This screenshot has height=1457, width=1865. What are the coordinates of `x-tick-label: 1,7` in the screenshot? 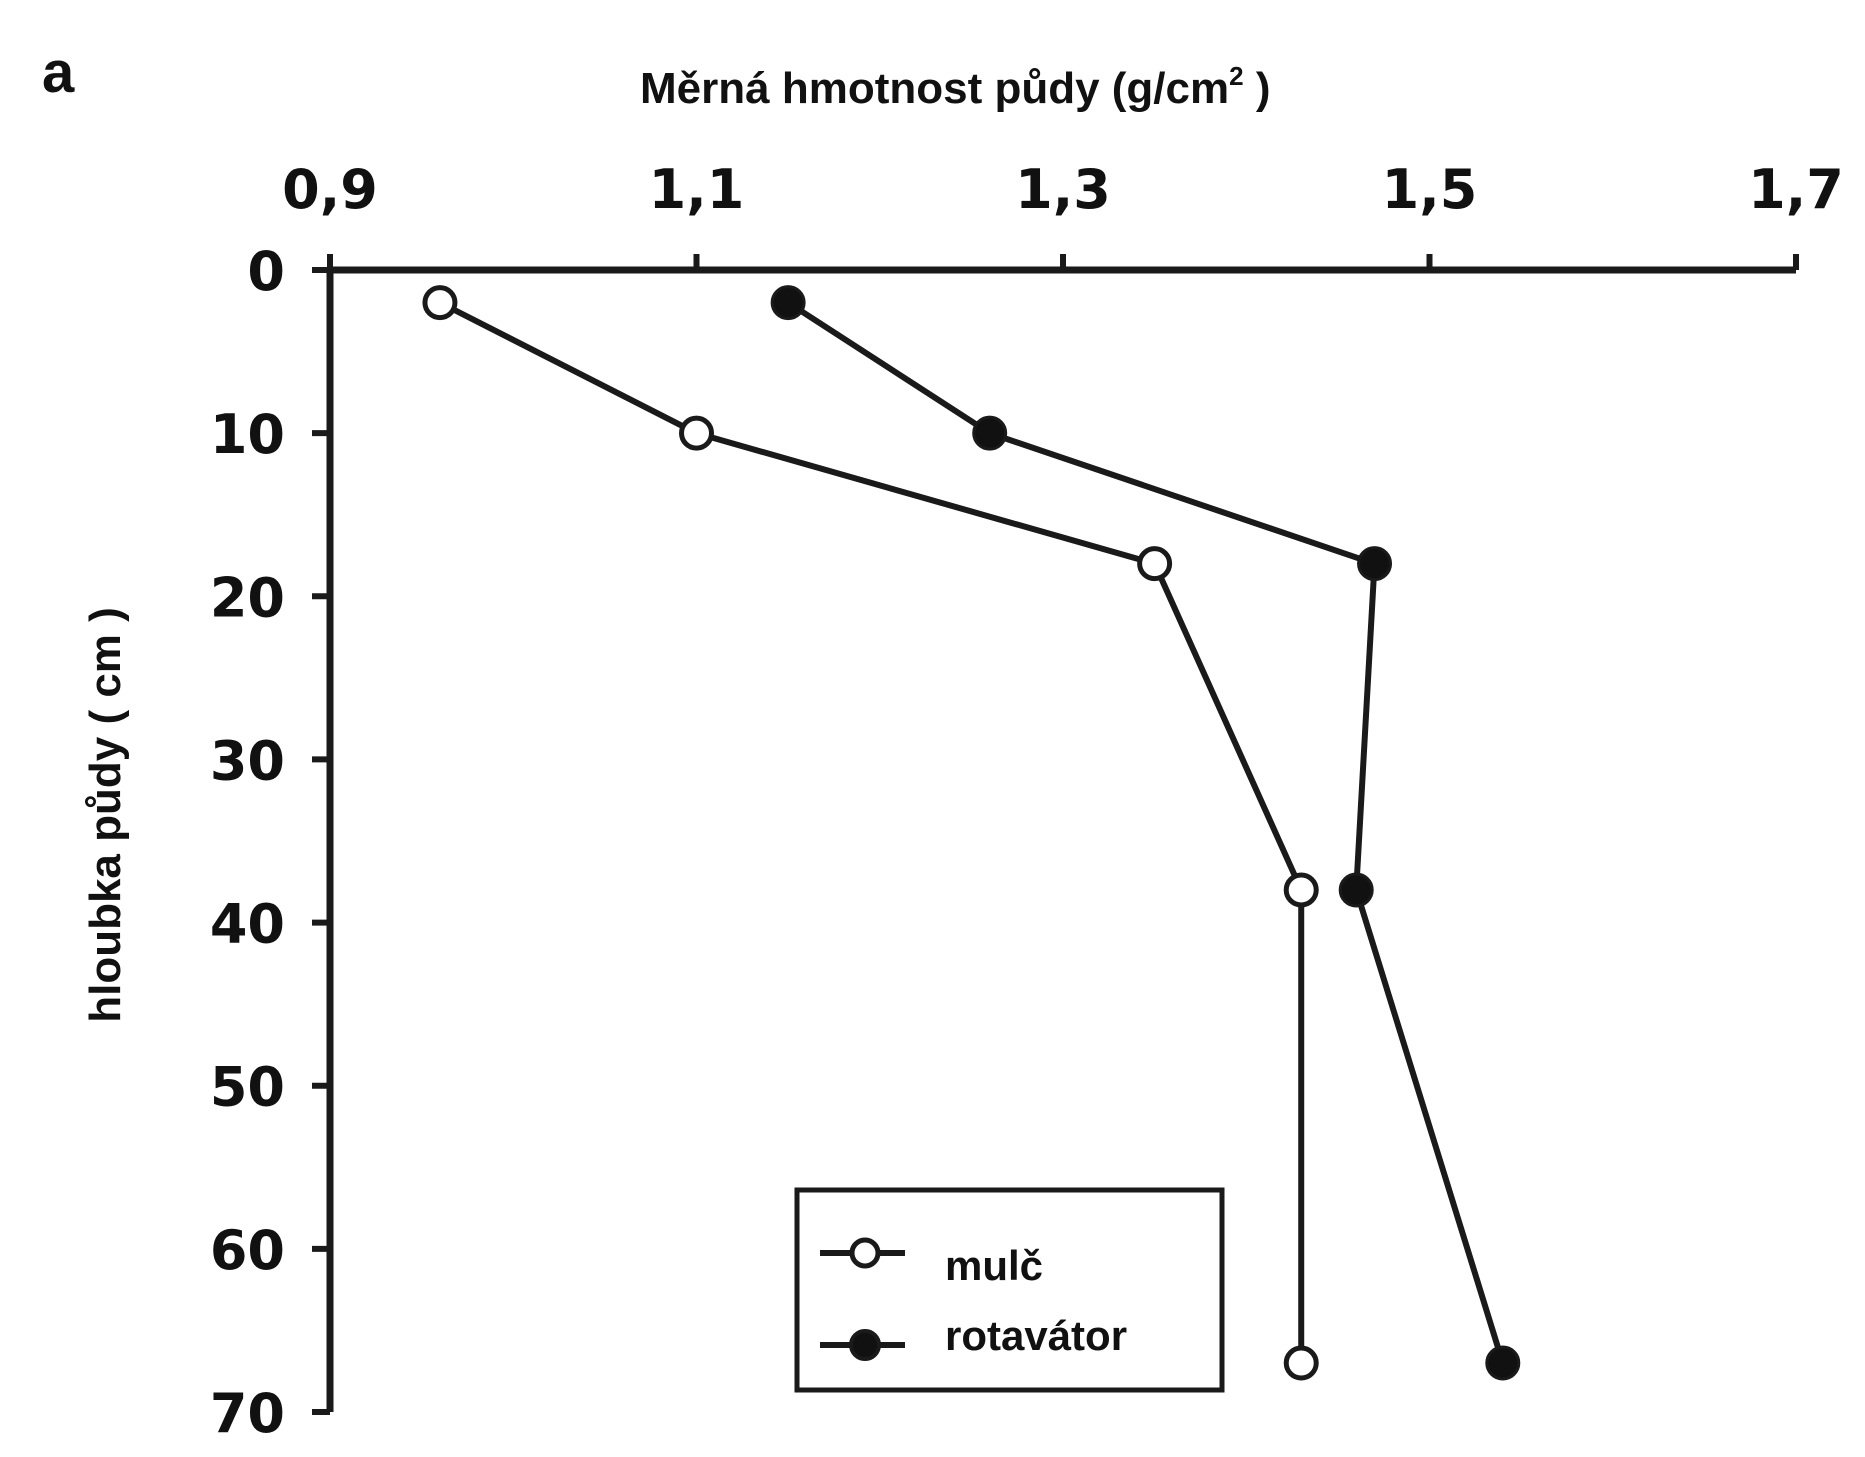 It's located at (1796, 189).